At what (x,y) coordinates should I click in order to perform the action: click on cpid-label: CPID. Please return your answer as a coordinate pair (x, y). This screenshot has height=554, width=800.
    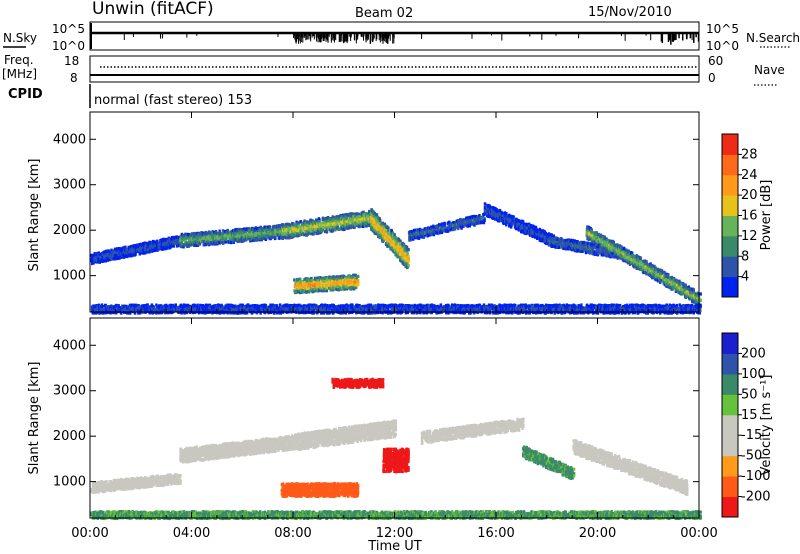
    Looking at the image, I should click on (25, 94).